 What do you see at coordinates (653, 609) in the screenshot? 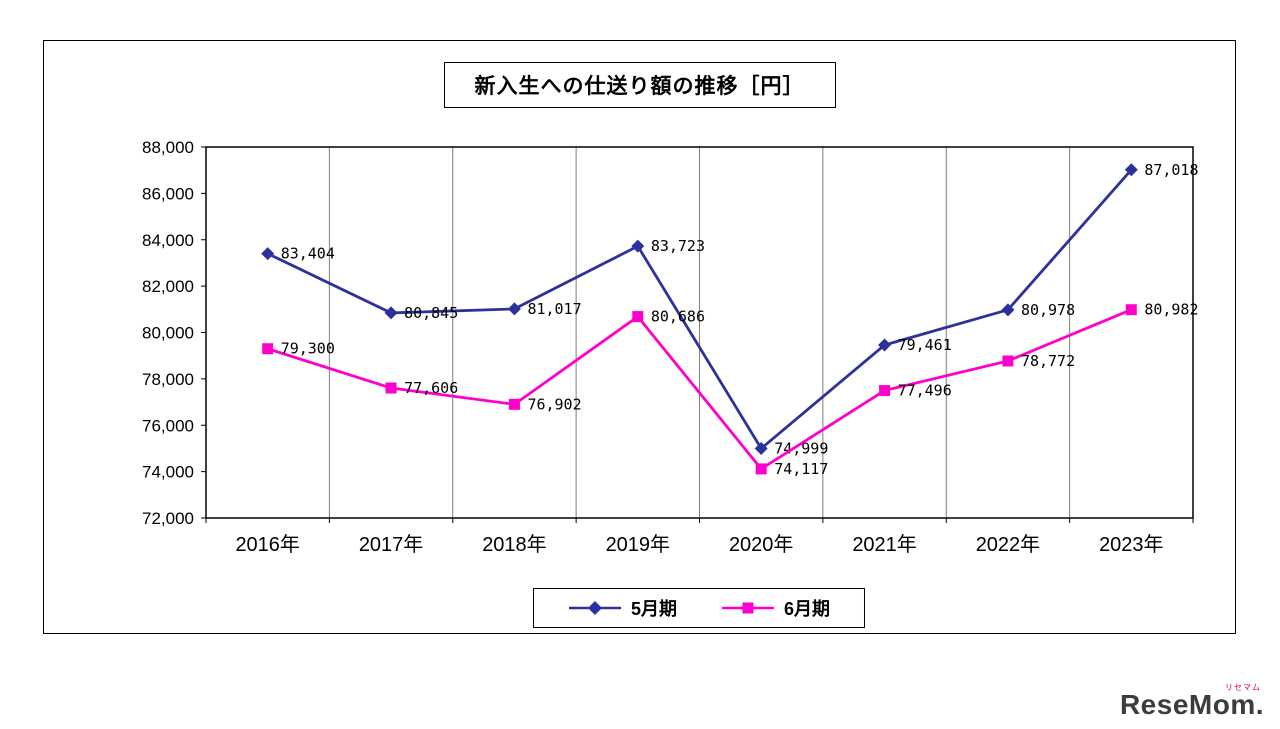
I see `legend-label-may: 5月期` at bounding box center [653, 609].